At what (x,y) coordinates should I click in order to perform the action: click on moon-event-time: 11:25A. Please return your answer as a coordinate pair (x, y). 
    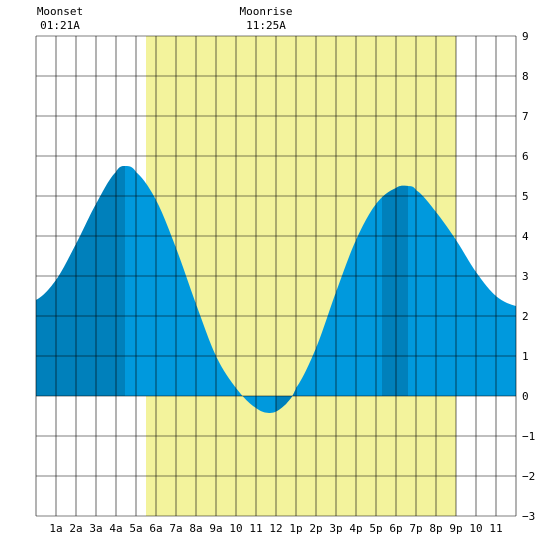
    Looking at the image, I should click on (266, 25).